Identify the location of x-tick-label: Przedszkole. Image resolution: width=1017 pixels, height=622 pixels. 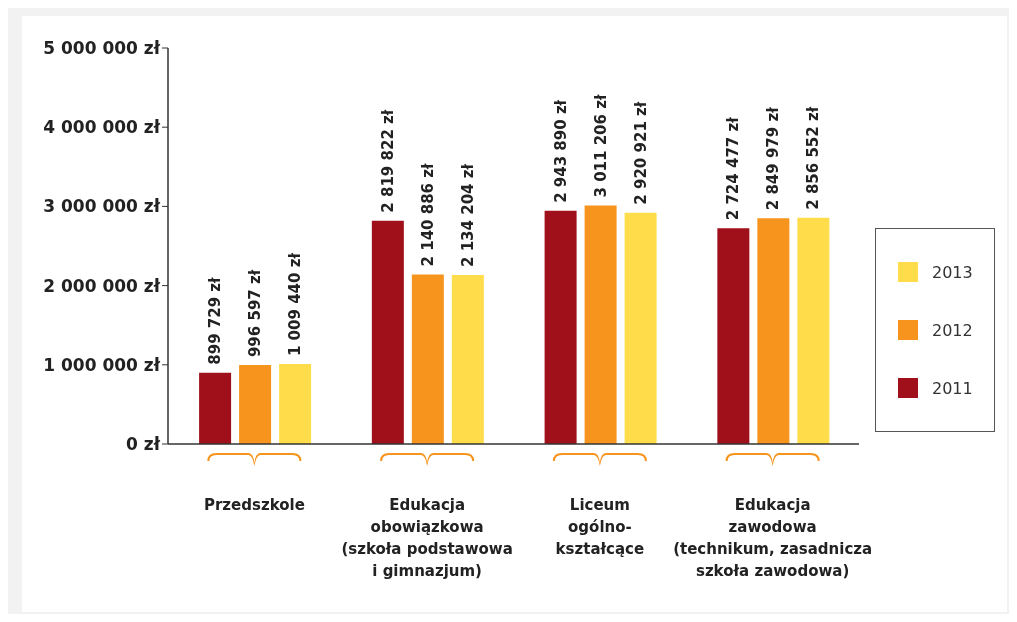
(254, 505).